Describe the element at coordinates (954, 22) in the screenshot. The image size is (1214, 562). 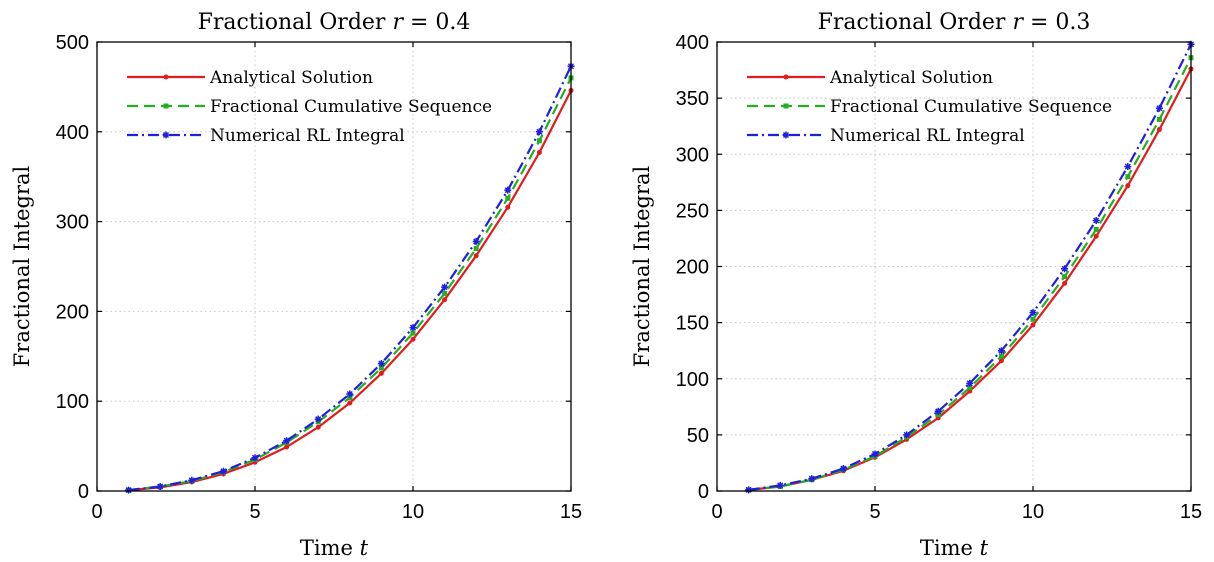
I see `chart-title: Fractional Order r = 0.3` at that location.